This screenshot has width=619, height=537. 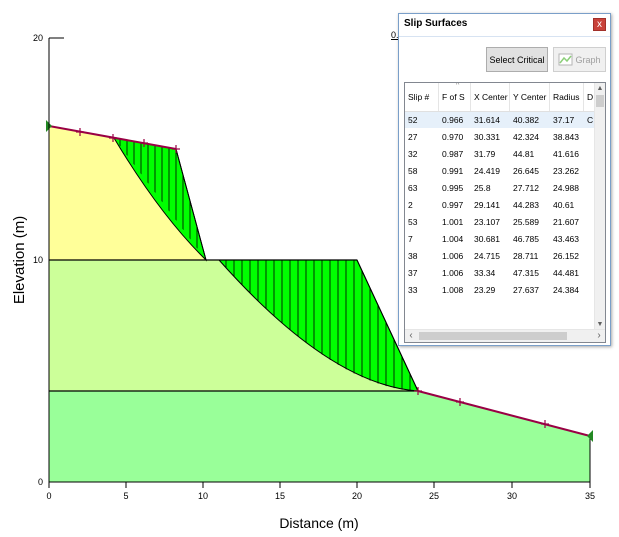 What do you see at coordinates (526, 222) in the screenshot?
I see `table-cell: 25.589` at bounding box center [526, 222].